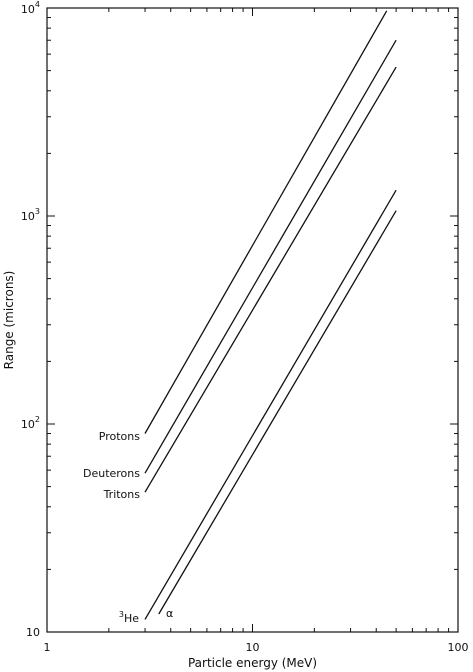 The width and height of the screenshot is (473, 672). I want to click on y-axis-title: Range (microns), so click(9, 320).